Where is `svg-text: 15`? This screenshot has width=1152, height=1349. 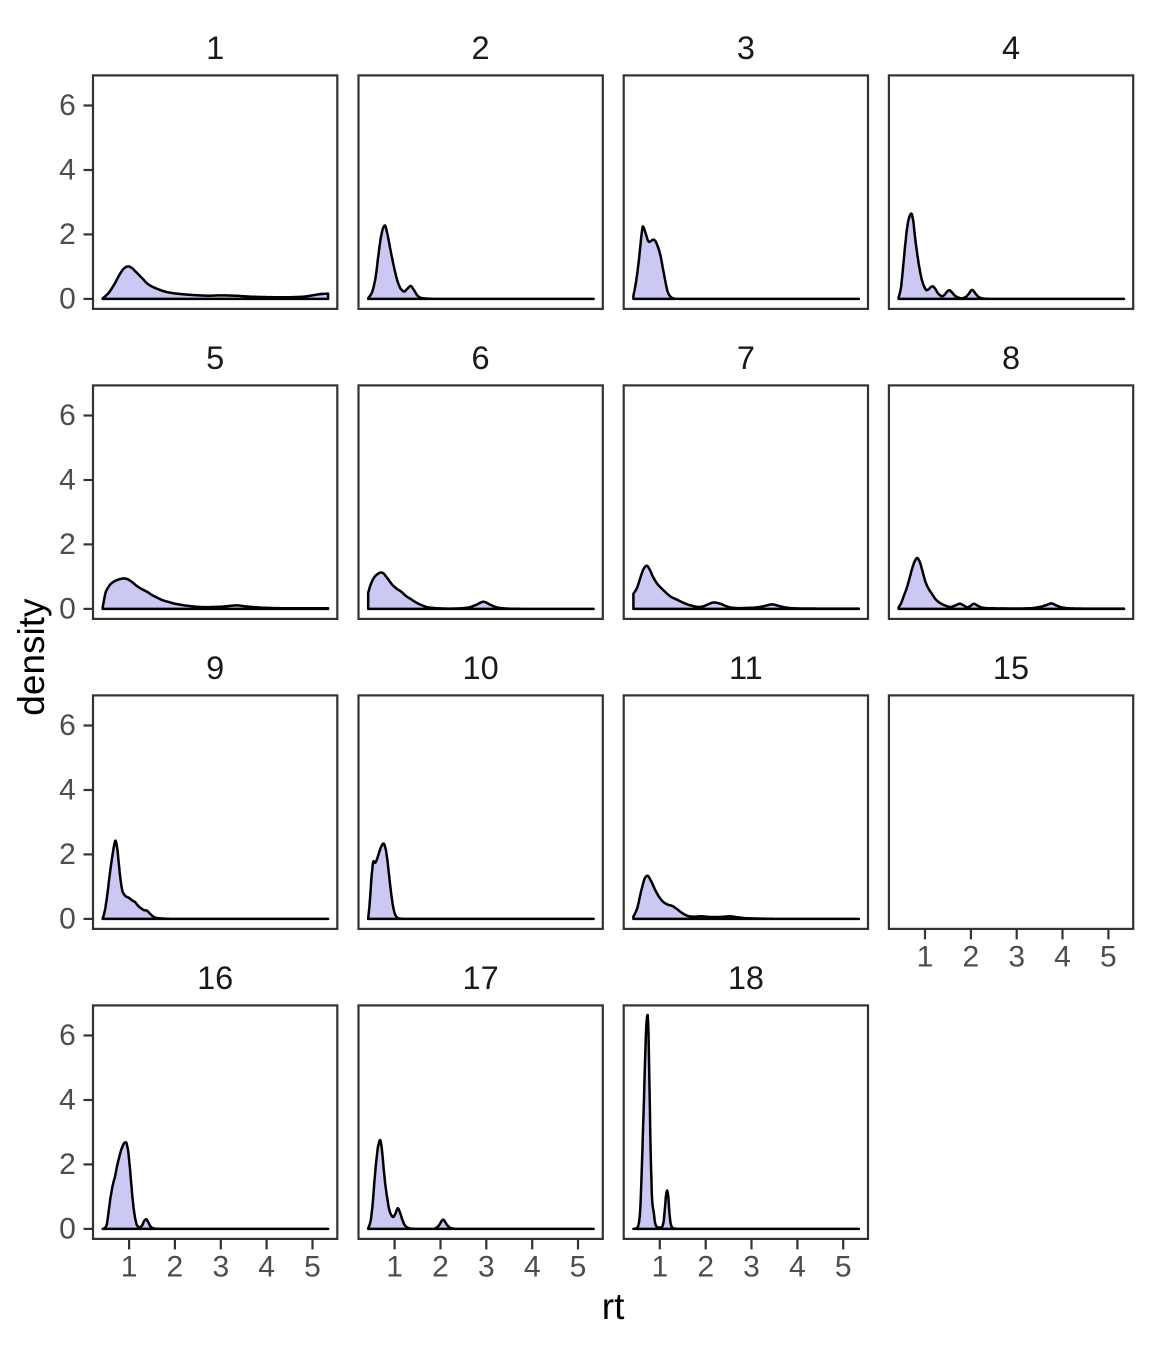
svg-text: 15 is located at coordinates (1011, 668).